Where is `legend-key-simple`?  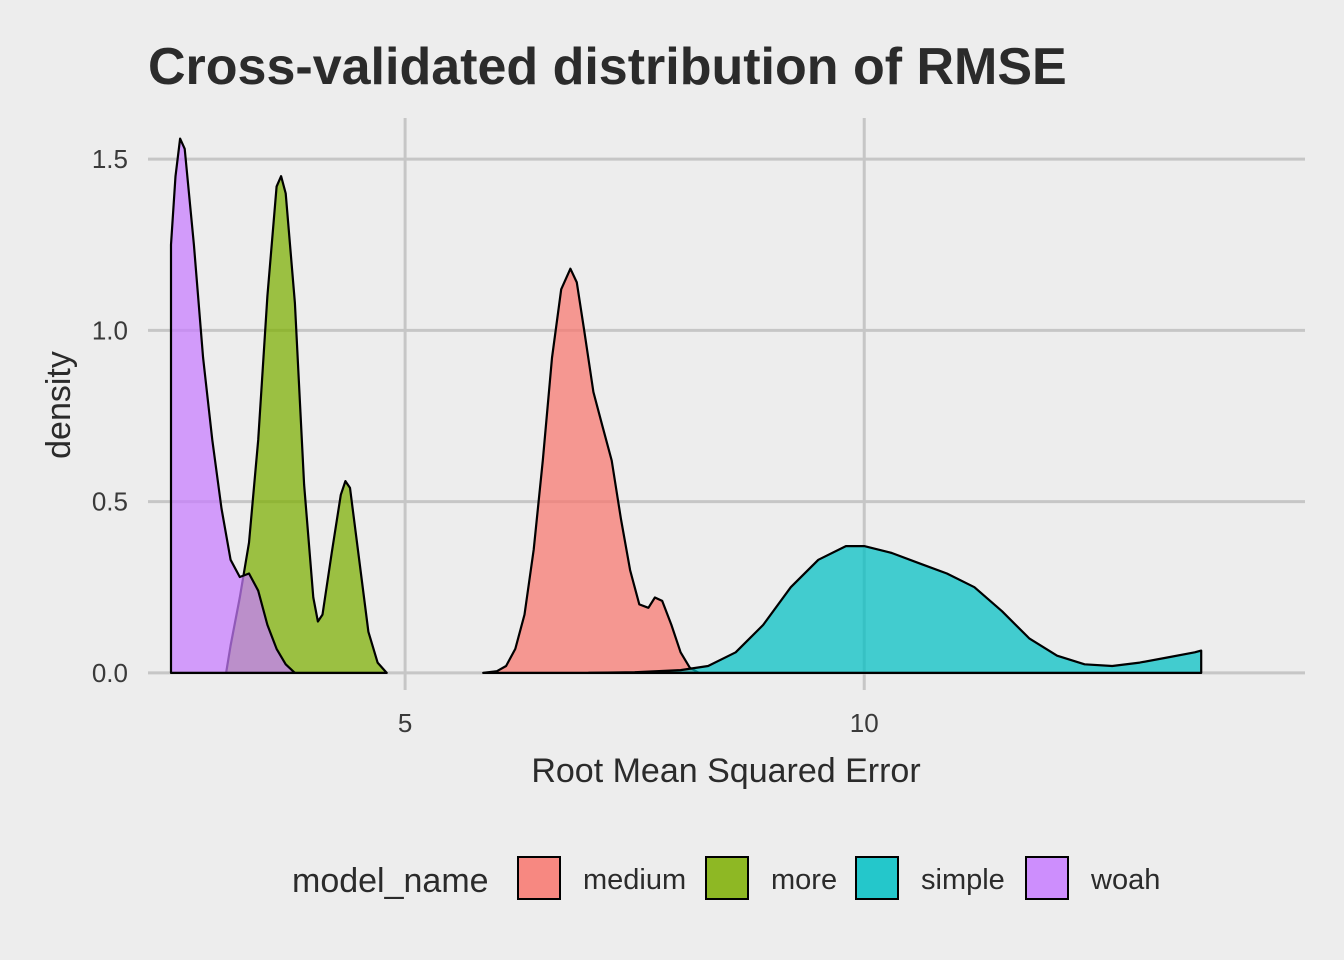
legend-key-simple is located at coordinates (877, 878).